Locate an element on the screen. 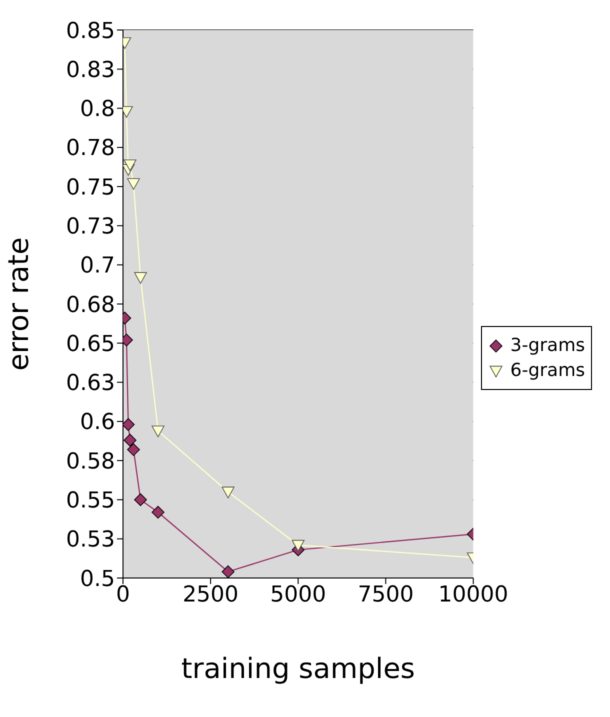  y-tick-label: 0.58 is located at coordinates (90, 461).